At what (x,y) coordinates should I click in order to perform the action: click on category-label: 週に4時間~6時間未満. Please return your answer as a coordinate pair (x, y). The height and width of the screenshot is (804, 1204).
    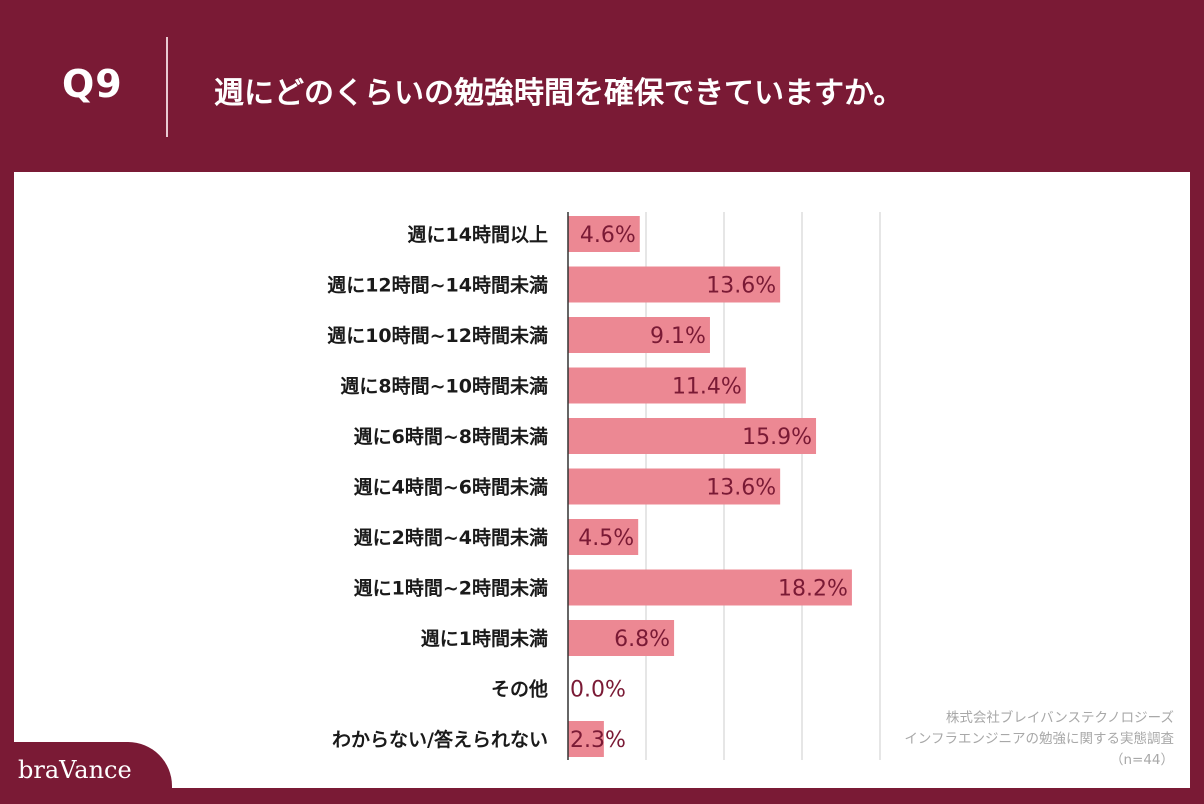
    Looking at the image, I should click on (451, 487).